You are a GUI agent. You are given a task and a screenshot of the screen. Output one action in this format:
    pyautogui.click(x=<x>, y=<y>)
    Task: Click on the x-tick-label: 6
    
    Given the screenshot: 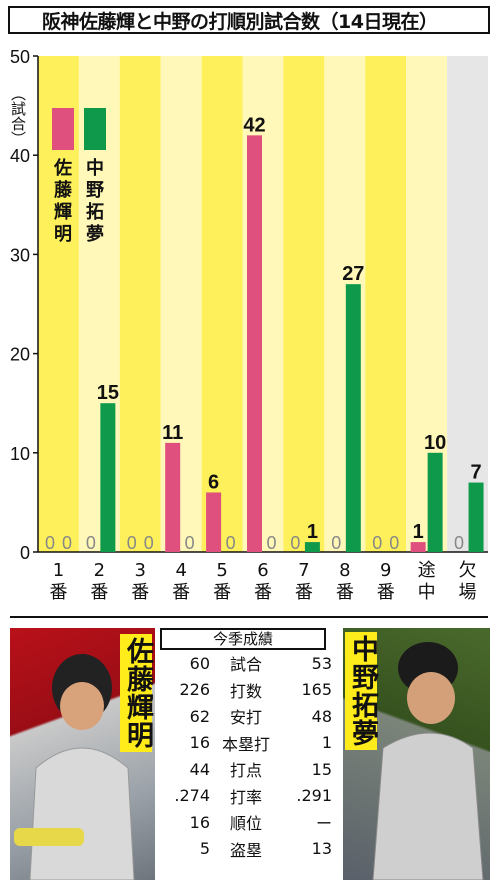 What is the action you would take?
    pyautogui.click(x=262, y=570)
    